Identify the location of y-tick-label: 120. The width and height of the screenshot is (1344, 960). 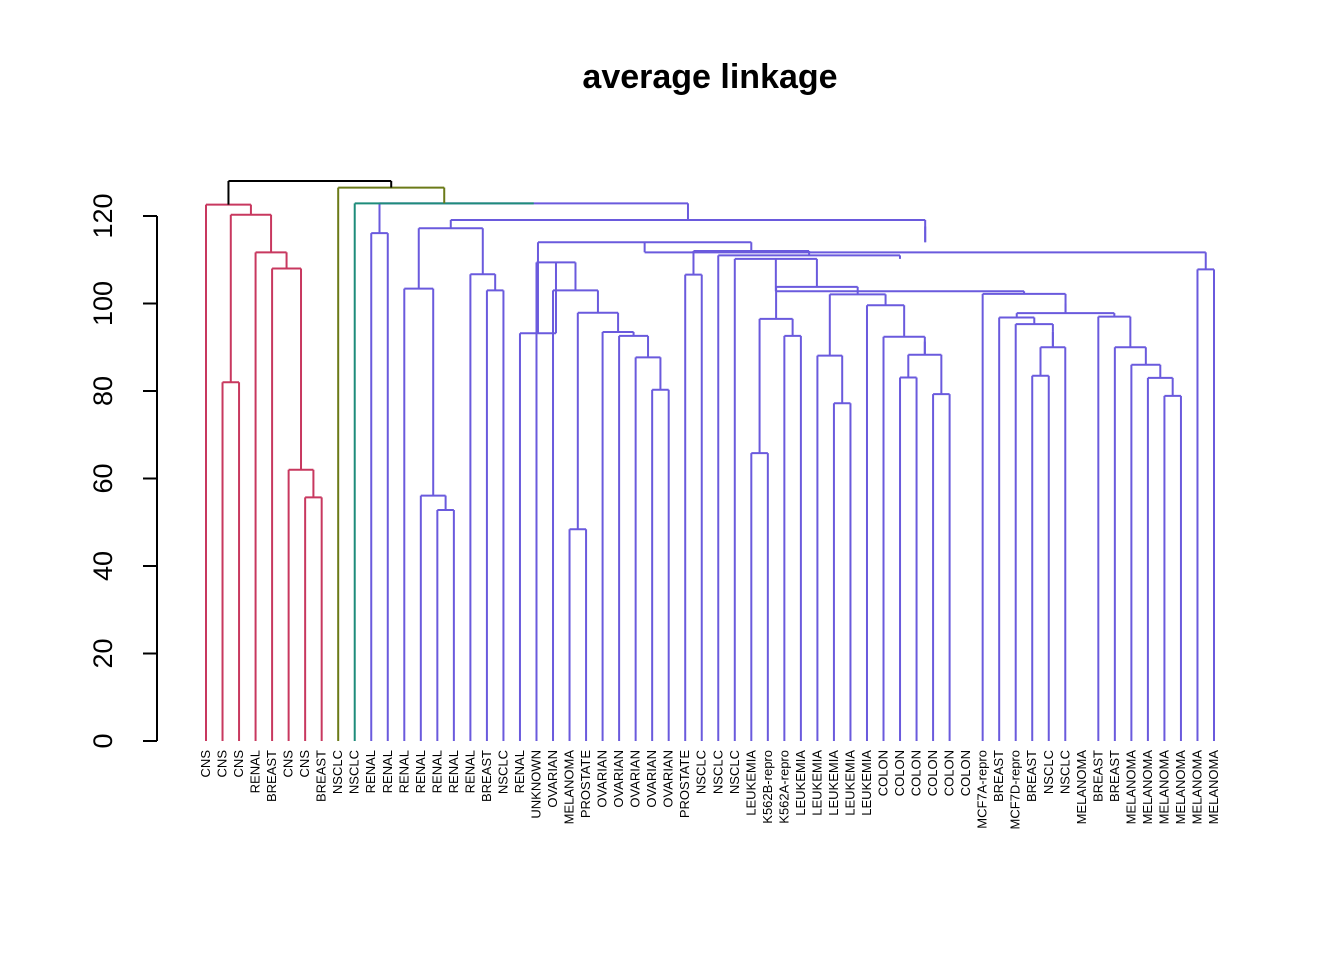
(103, 215).